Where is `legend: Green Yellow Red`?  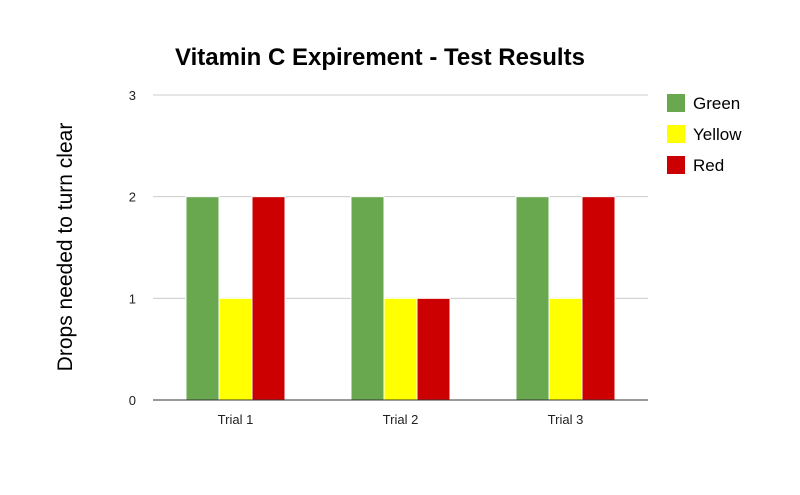 legend: Green Yellow Red is located at coordinates (704, 134).